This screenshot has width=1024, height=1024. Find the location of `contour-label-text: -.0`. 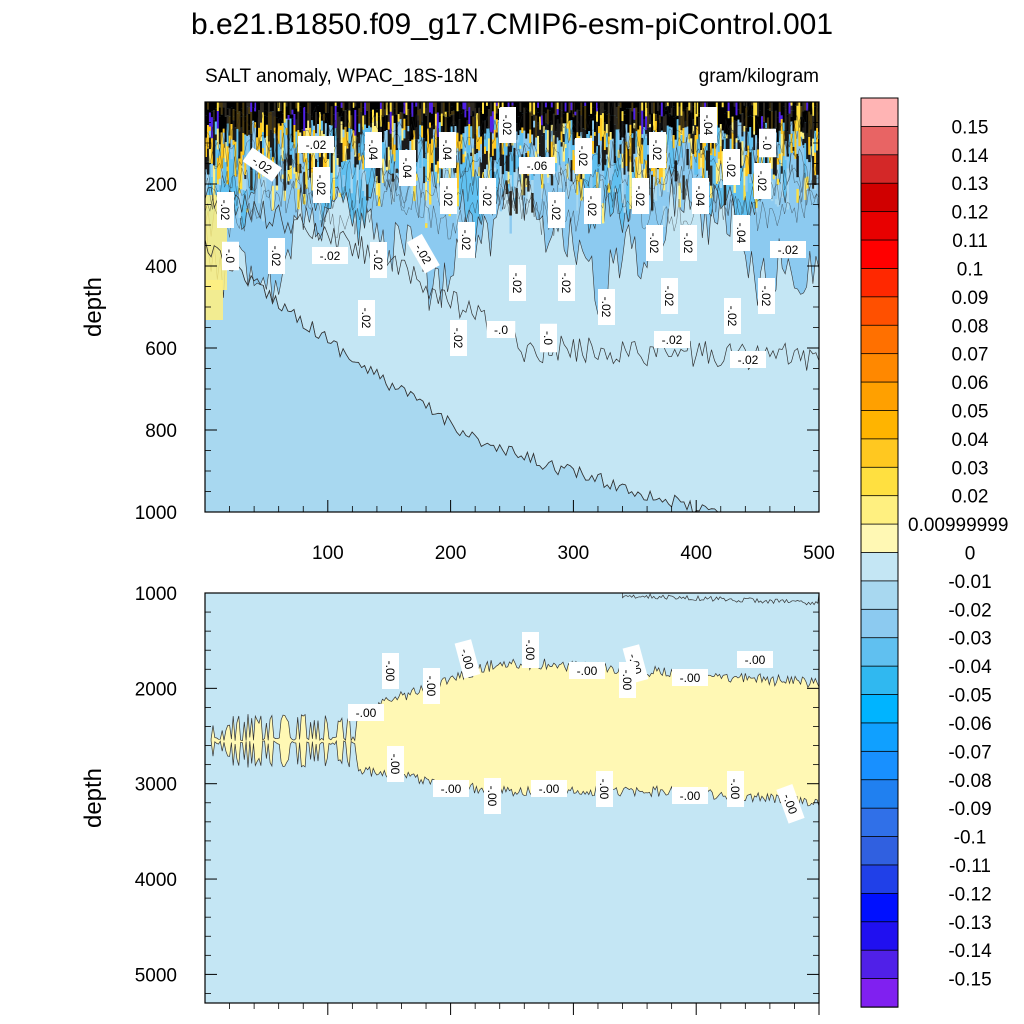

contour-label-text: -.0 is located at coordinates (501, 330).